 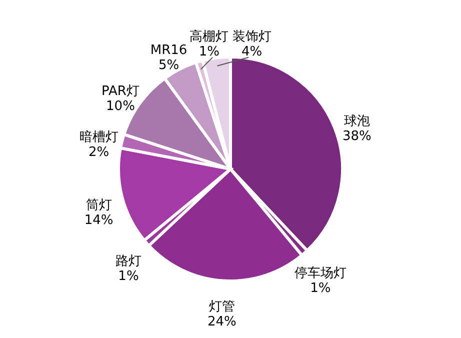 What do you see at coordinates (169, 50) in the screenshot?
I see `slice-label: MR16` at bounding box center [169, 50].